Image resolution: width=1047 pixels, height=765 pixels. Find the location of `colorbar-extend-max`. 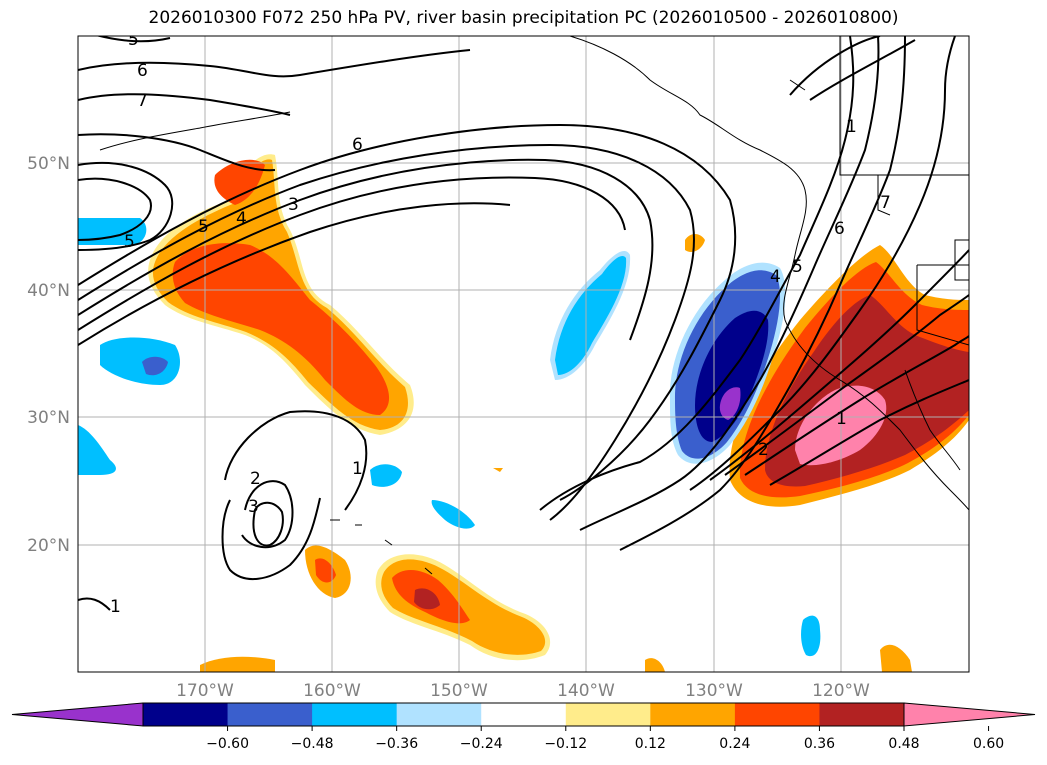

colorbar-extend-max is located at coordinates (969, 714).